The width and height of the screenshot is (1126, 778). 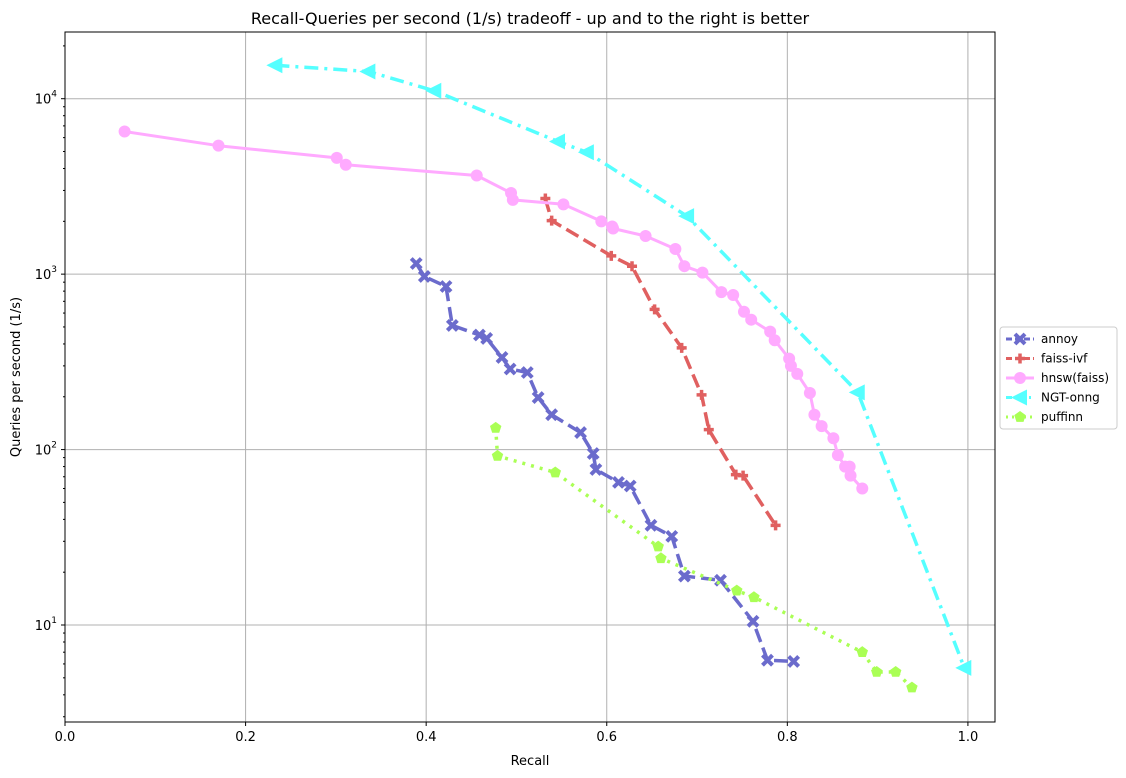 I want to click on legend-label: NGT-onng, so click(x=1070, y=398).